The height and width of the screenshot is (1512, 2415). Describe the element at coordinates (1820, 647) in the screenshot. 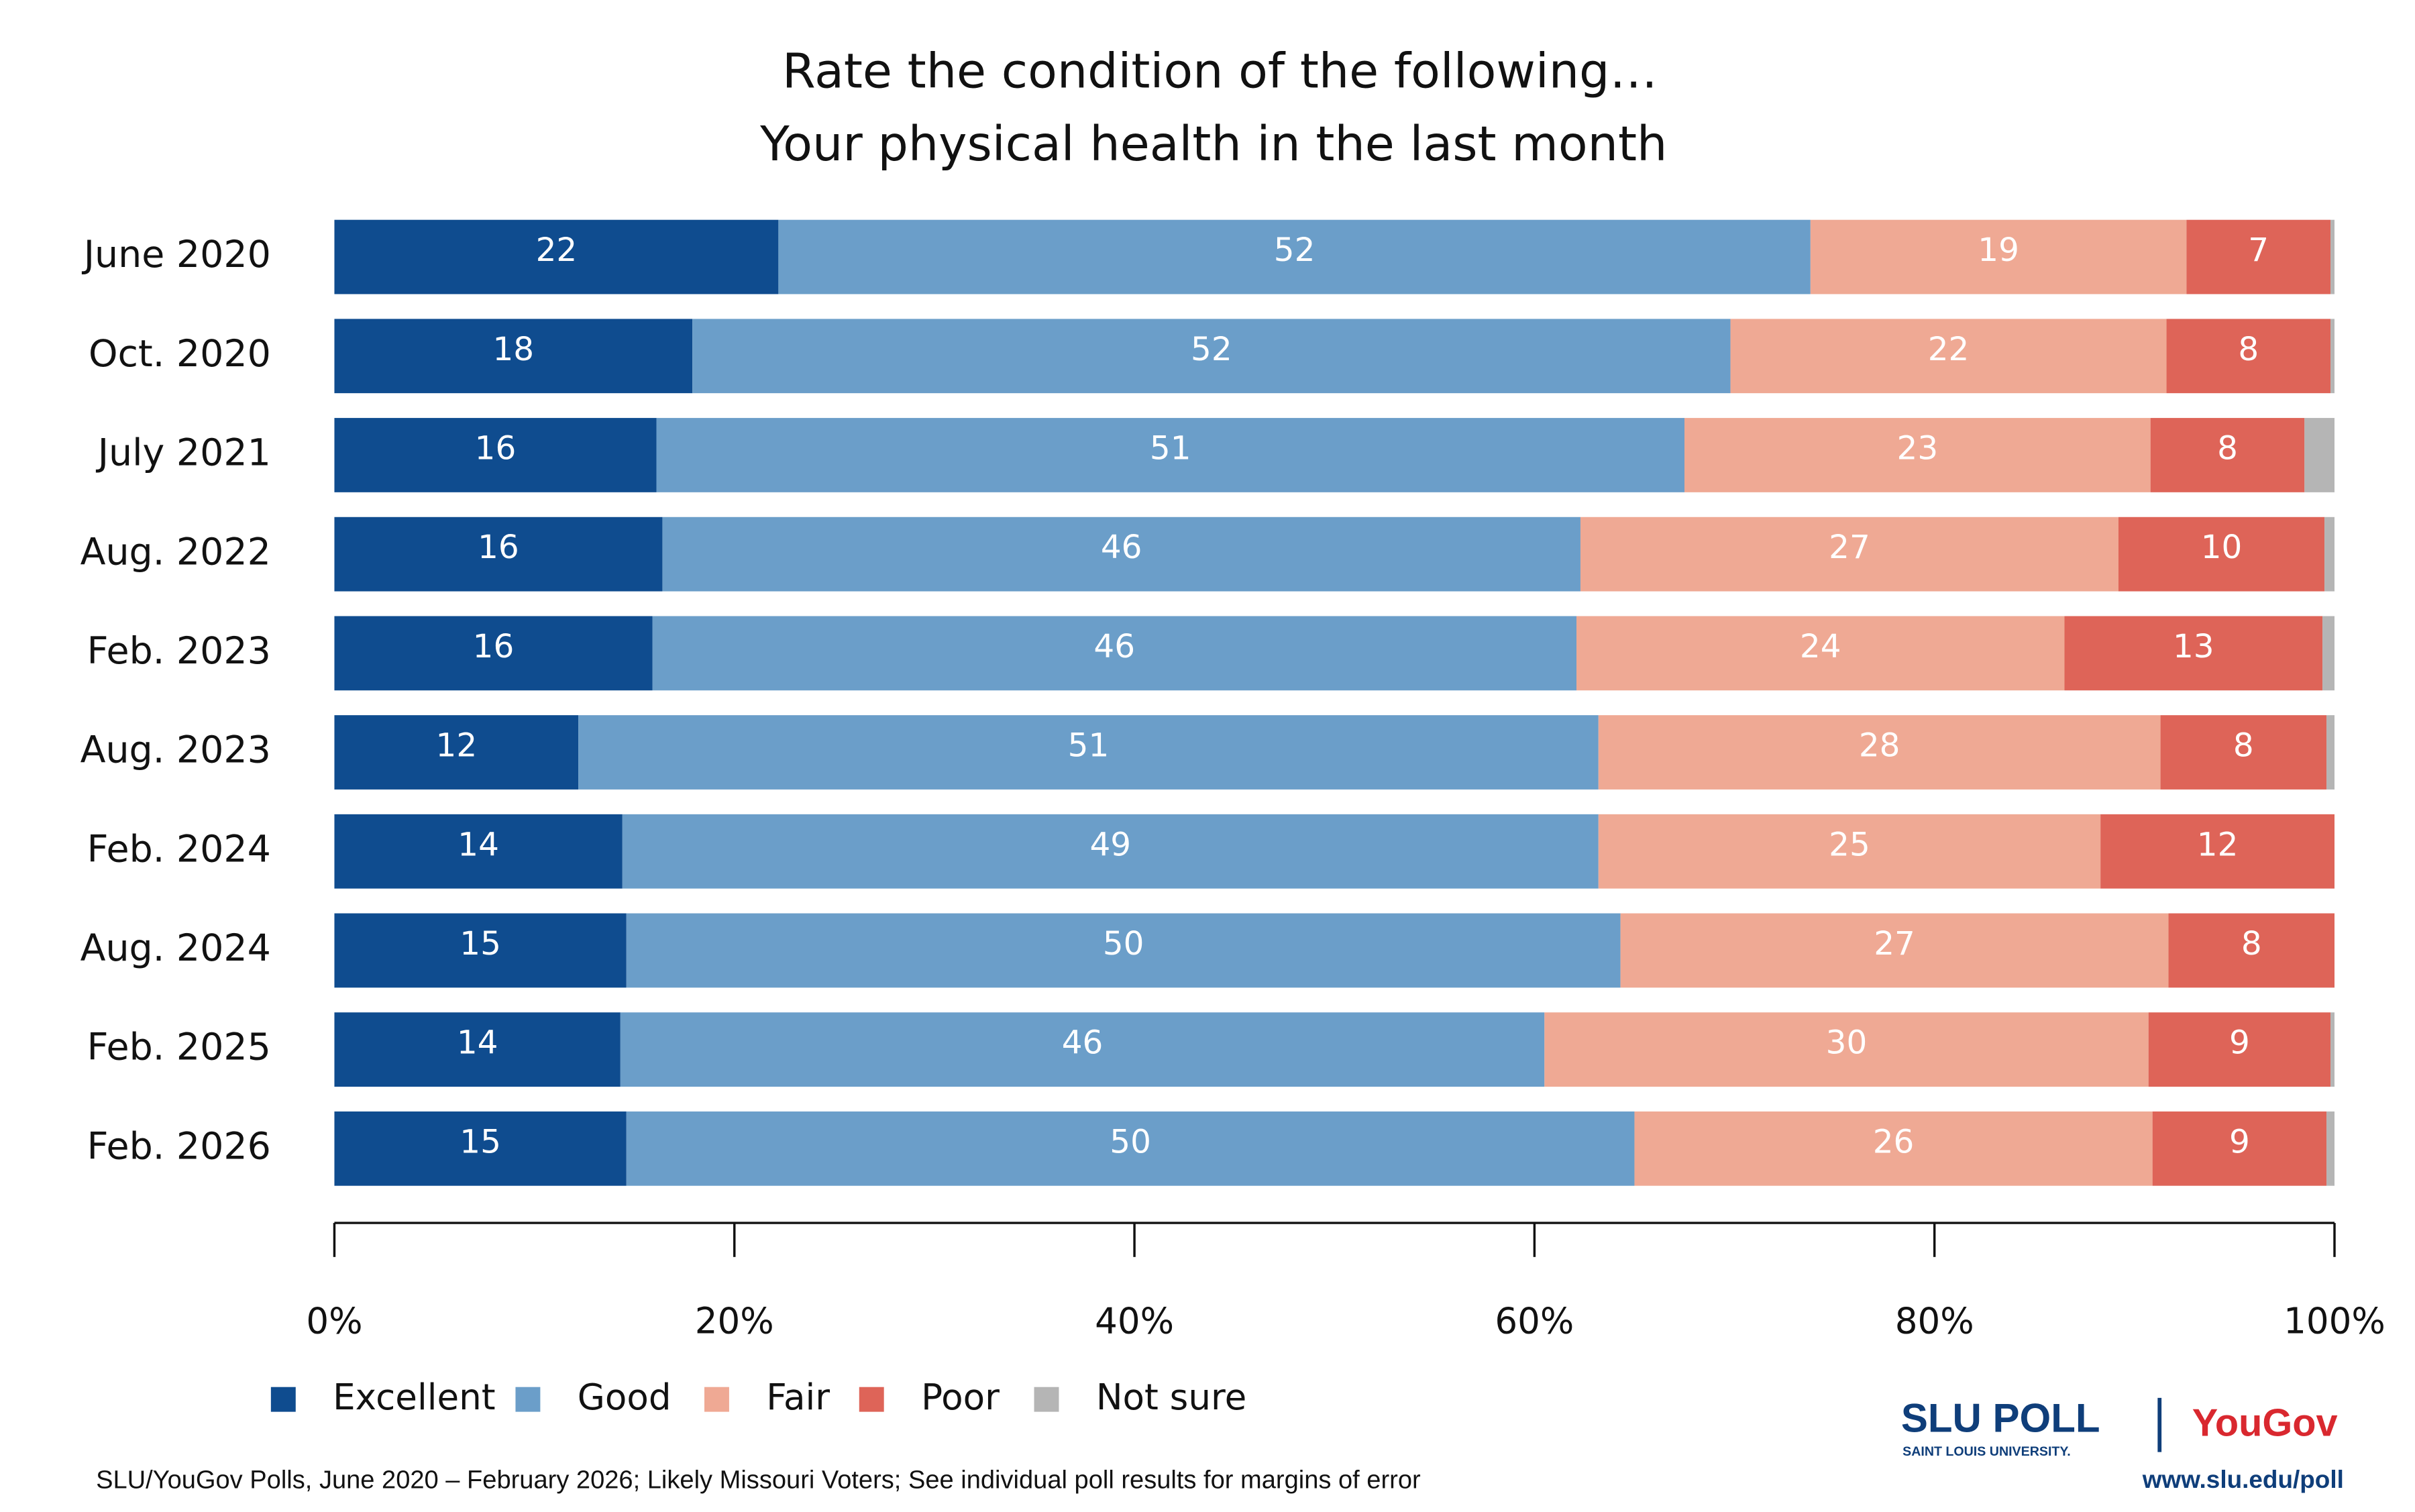

I see `data-label: 24` at that location.